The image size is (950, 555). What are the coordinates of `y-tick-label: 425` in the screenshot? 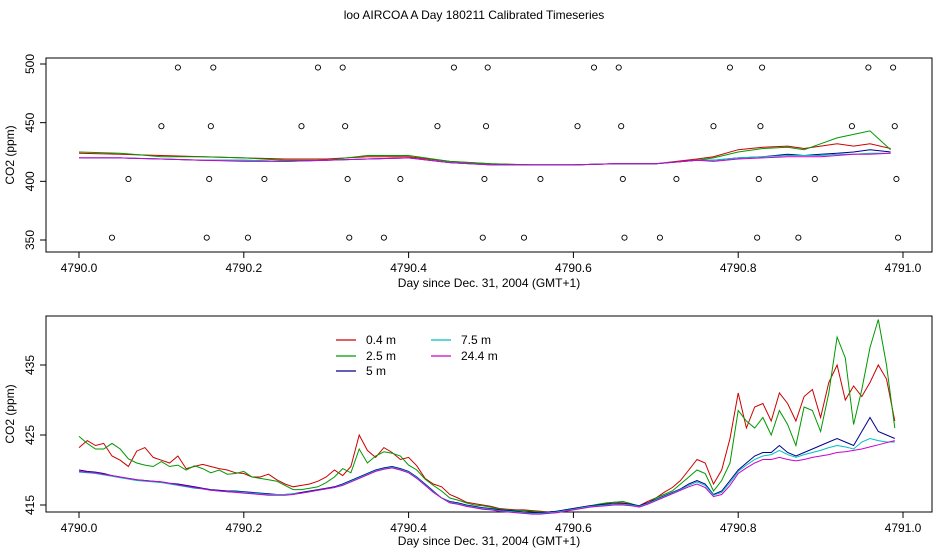 It's located at (30, 435).